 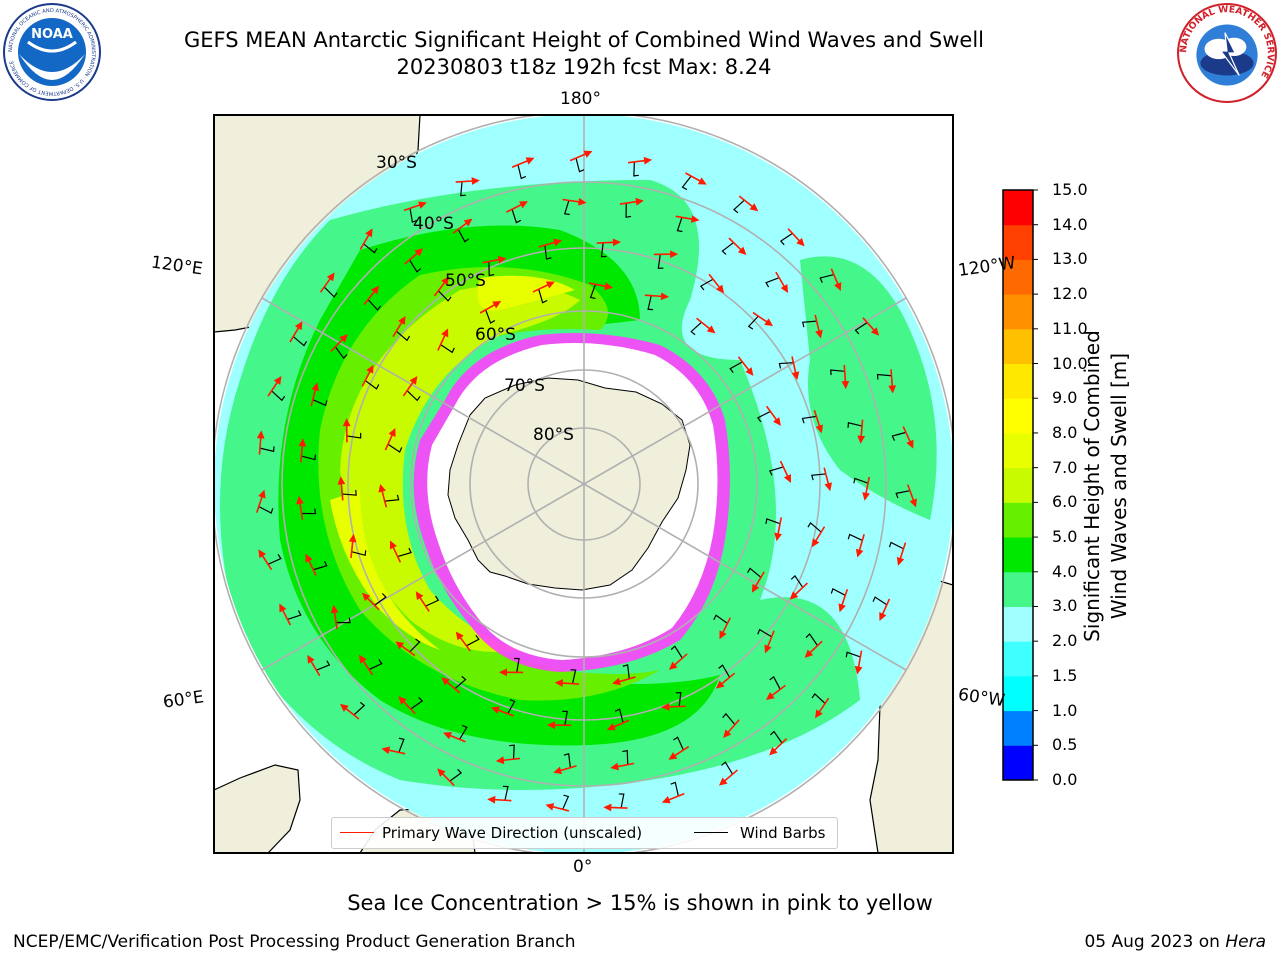 I want to click on lon-label-180: 180°, so click(x=580, y=99).